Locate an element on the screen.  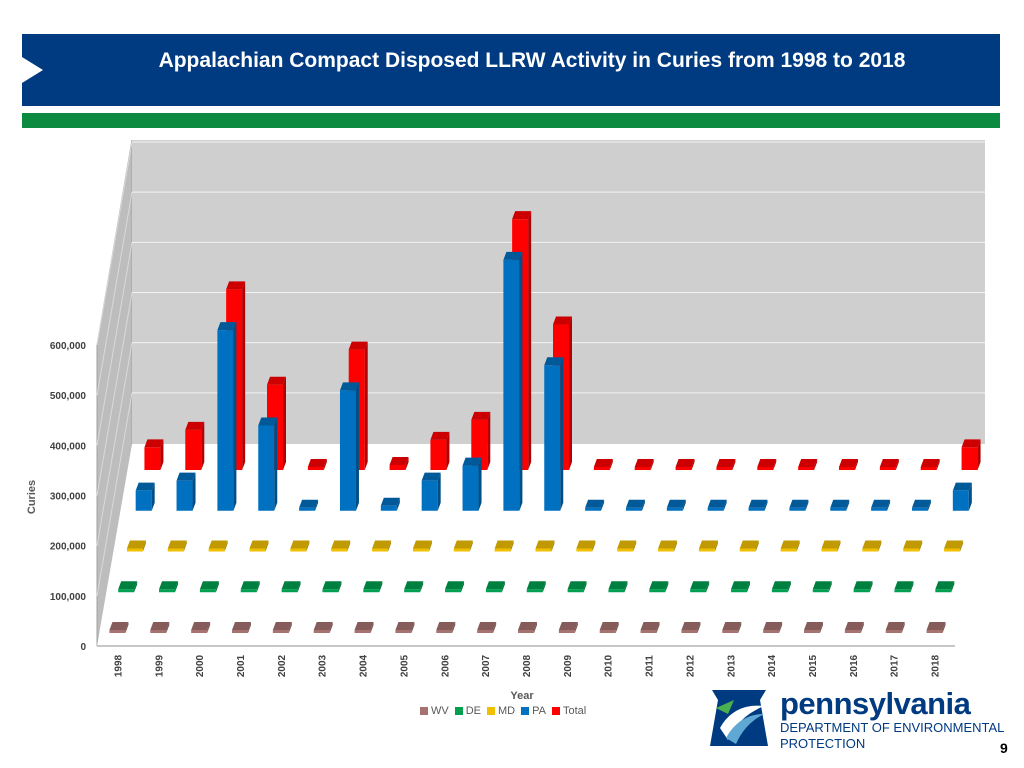
bar-md-2007 is located at coordinates (504, 546).